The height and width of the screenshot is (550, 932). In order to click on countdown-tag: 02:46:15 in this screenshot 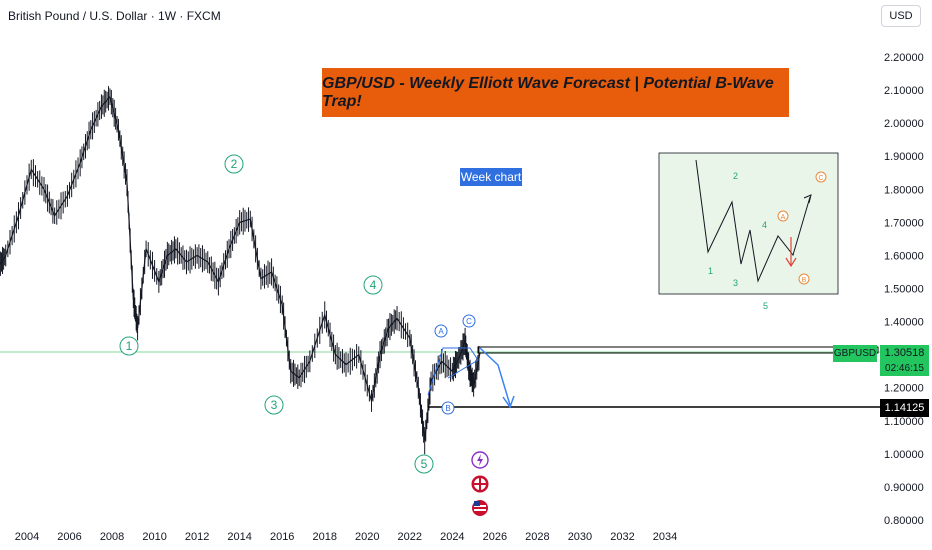, I will do `click(904, 369)`.